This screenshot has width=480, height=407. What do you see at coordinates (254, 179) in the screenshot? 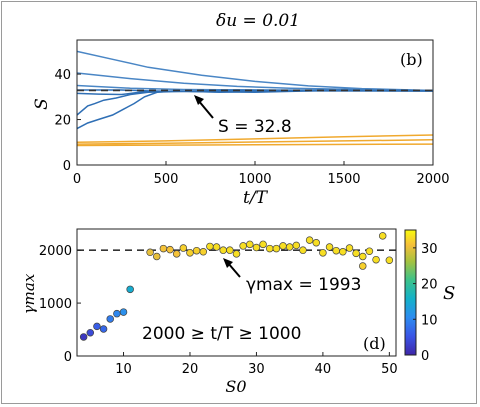
I see `xtick-label-b: 1000` at bounding box center [254, 179].